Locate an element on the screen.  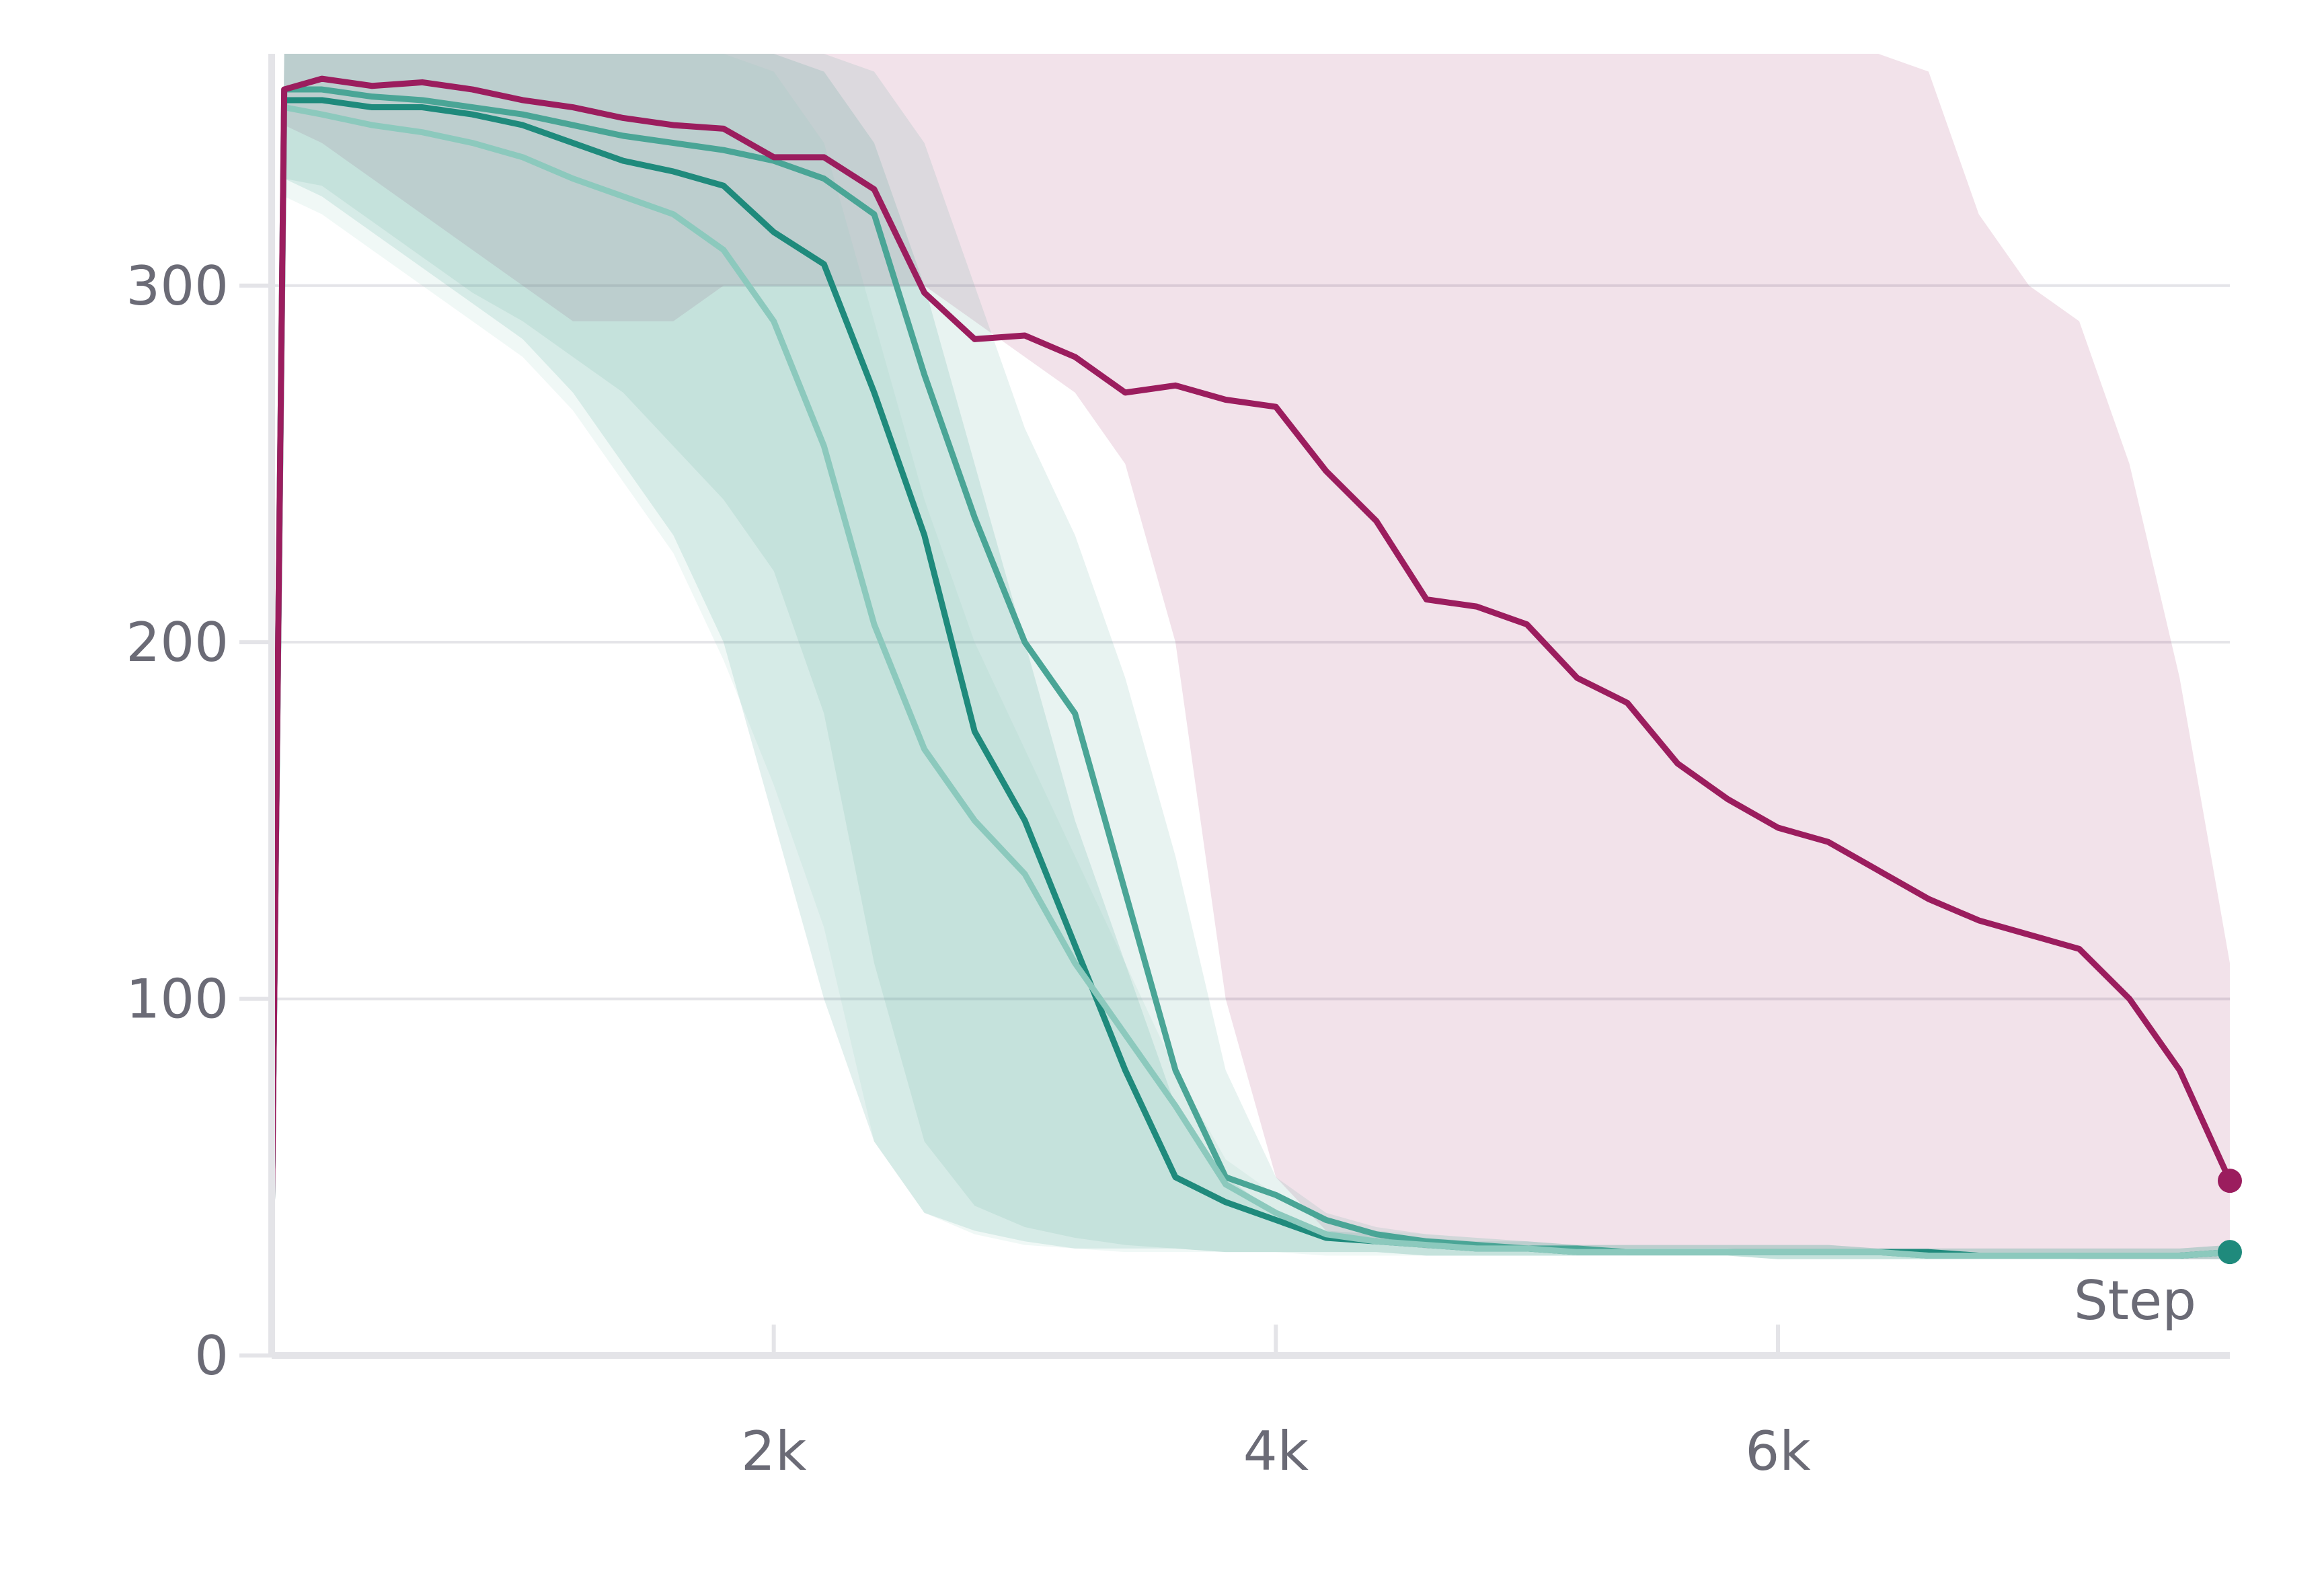
x-tick-label-6k: 6k is located at coordinates (1778, 1451).